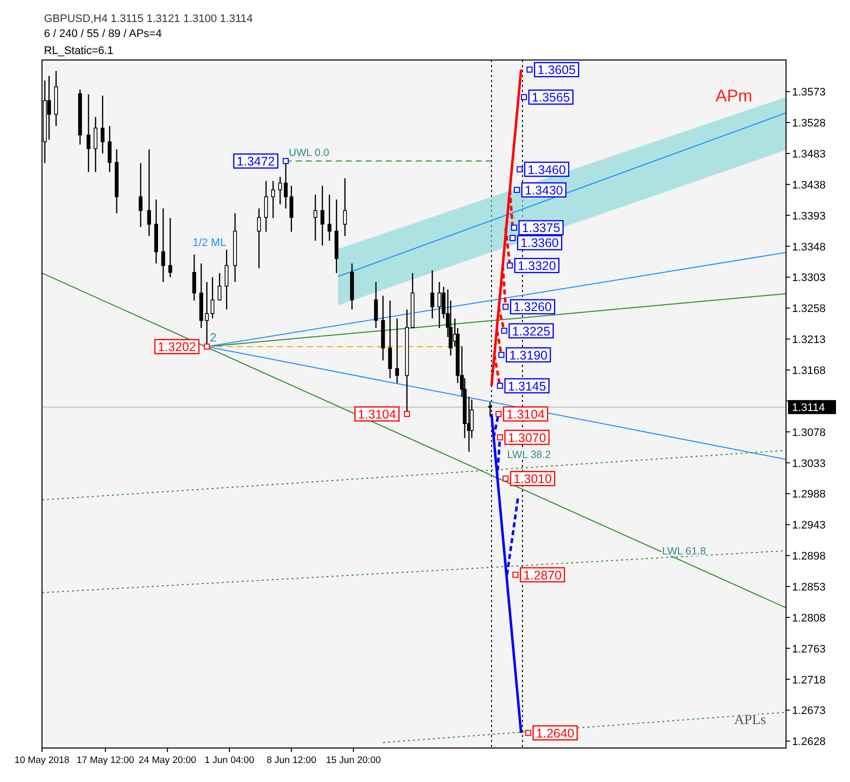  I want to click on annotation: UWL 0.0, so click(309, 153).